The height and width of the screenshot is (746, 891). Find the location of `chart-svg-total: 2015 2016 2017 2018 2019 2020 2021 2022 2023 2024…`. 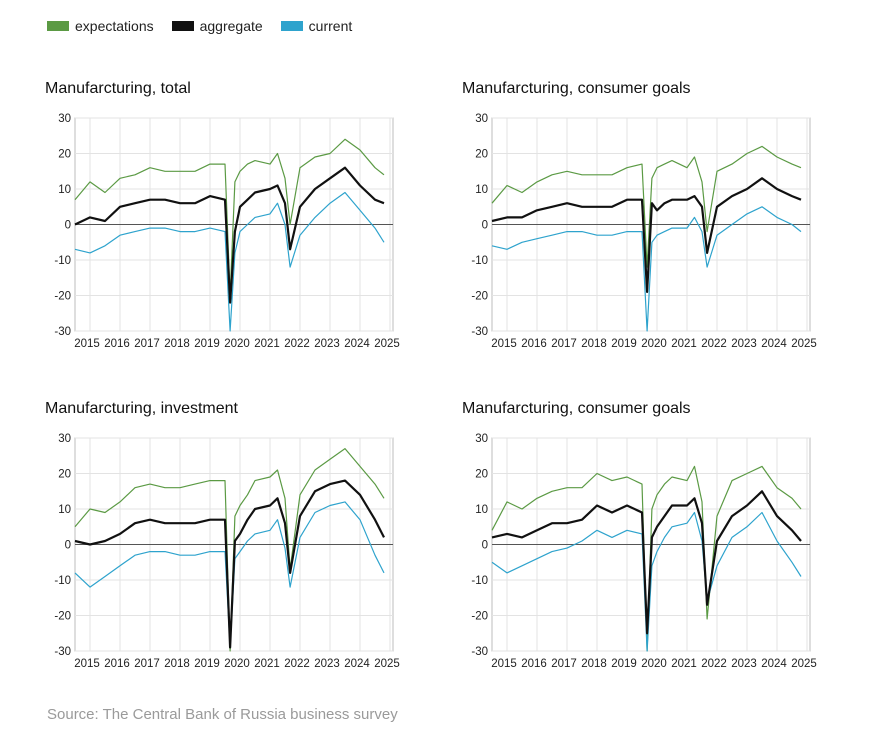

chart-svg-total: 2015 2016 2017 2018 2019 2020 2021 2022 2023 2024… is located at coordinates (227, 231).